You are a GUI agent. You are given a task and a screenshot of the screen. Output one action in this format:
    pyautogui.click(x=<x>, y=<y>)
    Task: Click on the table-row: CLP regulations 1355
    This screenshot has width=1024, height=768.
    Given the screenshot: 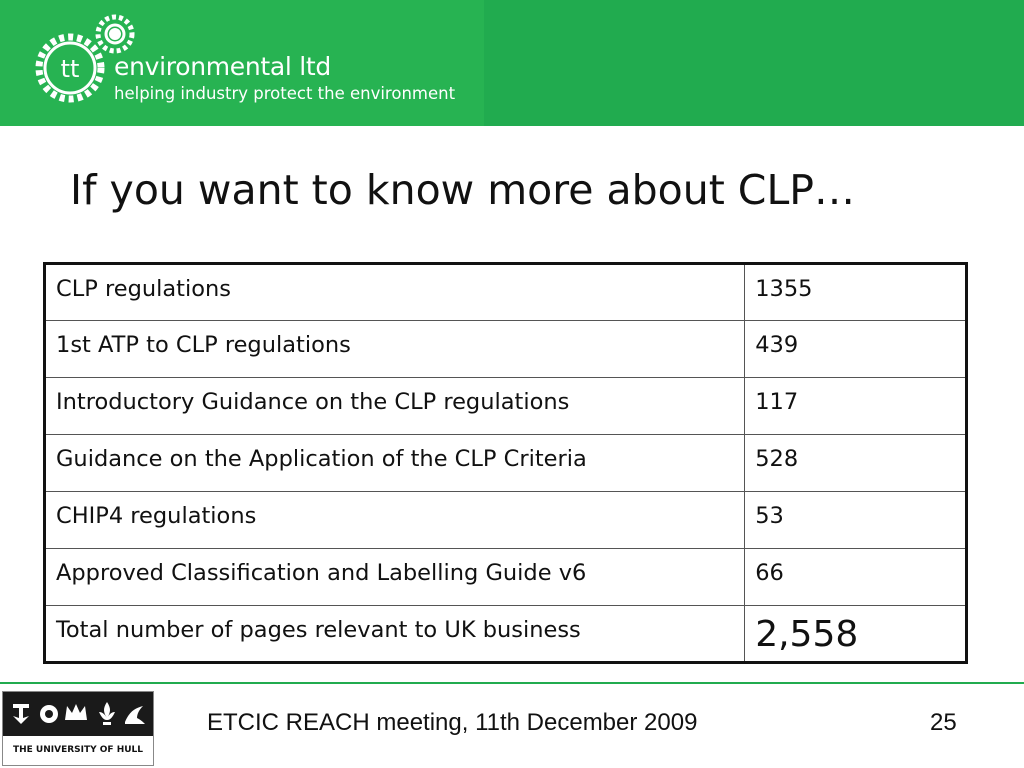 What is the action you would take?
    pyautogui.click(x=505, y=292)
    